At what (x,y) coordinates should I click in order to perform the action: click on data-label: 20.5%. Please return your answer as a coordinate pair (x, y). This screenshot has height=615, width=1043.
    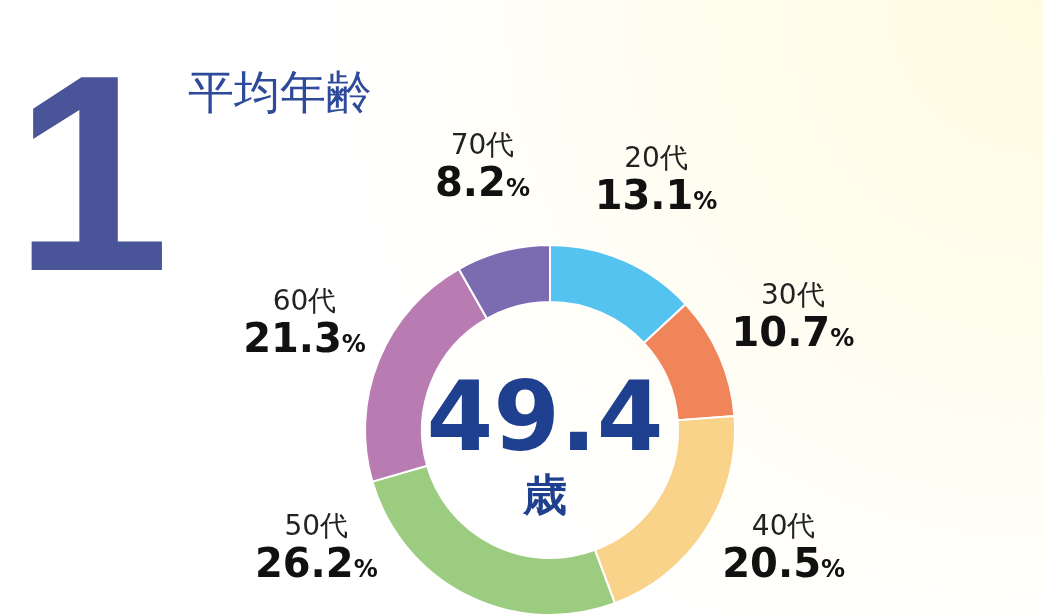
    Looking at the image, I should click on (784, 563).